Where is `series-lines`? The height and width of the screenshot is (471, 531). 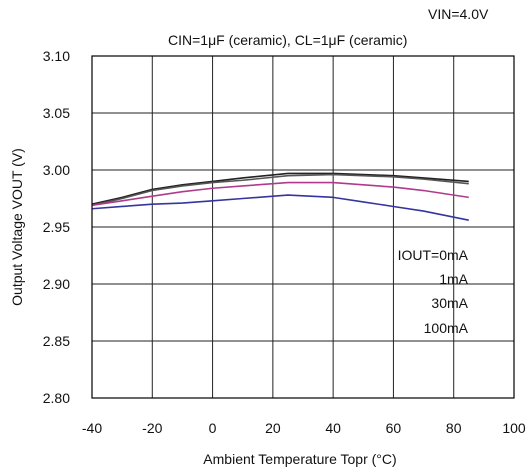 series-lines is located at coordinates (280, 196).